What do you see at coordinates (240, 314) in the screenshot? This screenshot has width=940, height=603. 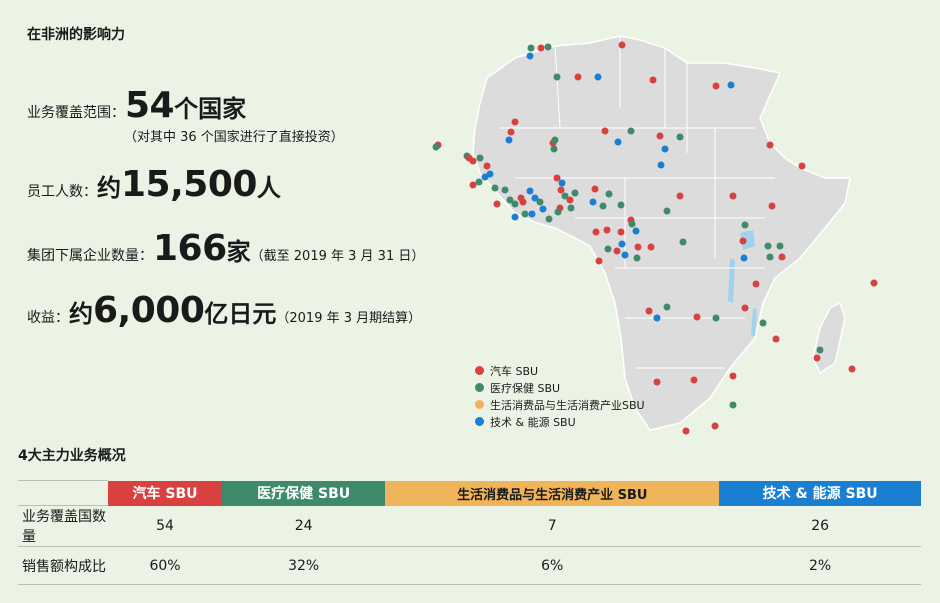 I see `revenue-unit: 亿日元` at bounding box center [240, 314].